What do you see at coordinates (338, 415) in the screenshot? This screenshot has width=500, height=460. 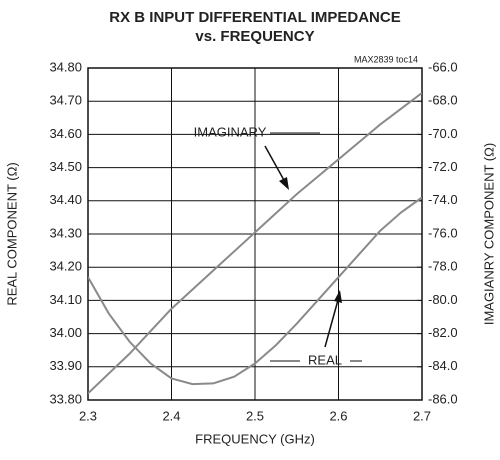 I see `x-tick-label: 2.6` at bounding box center [338, 415].